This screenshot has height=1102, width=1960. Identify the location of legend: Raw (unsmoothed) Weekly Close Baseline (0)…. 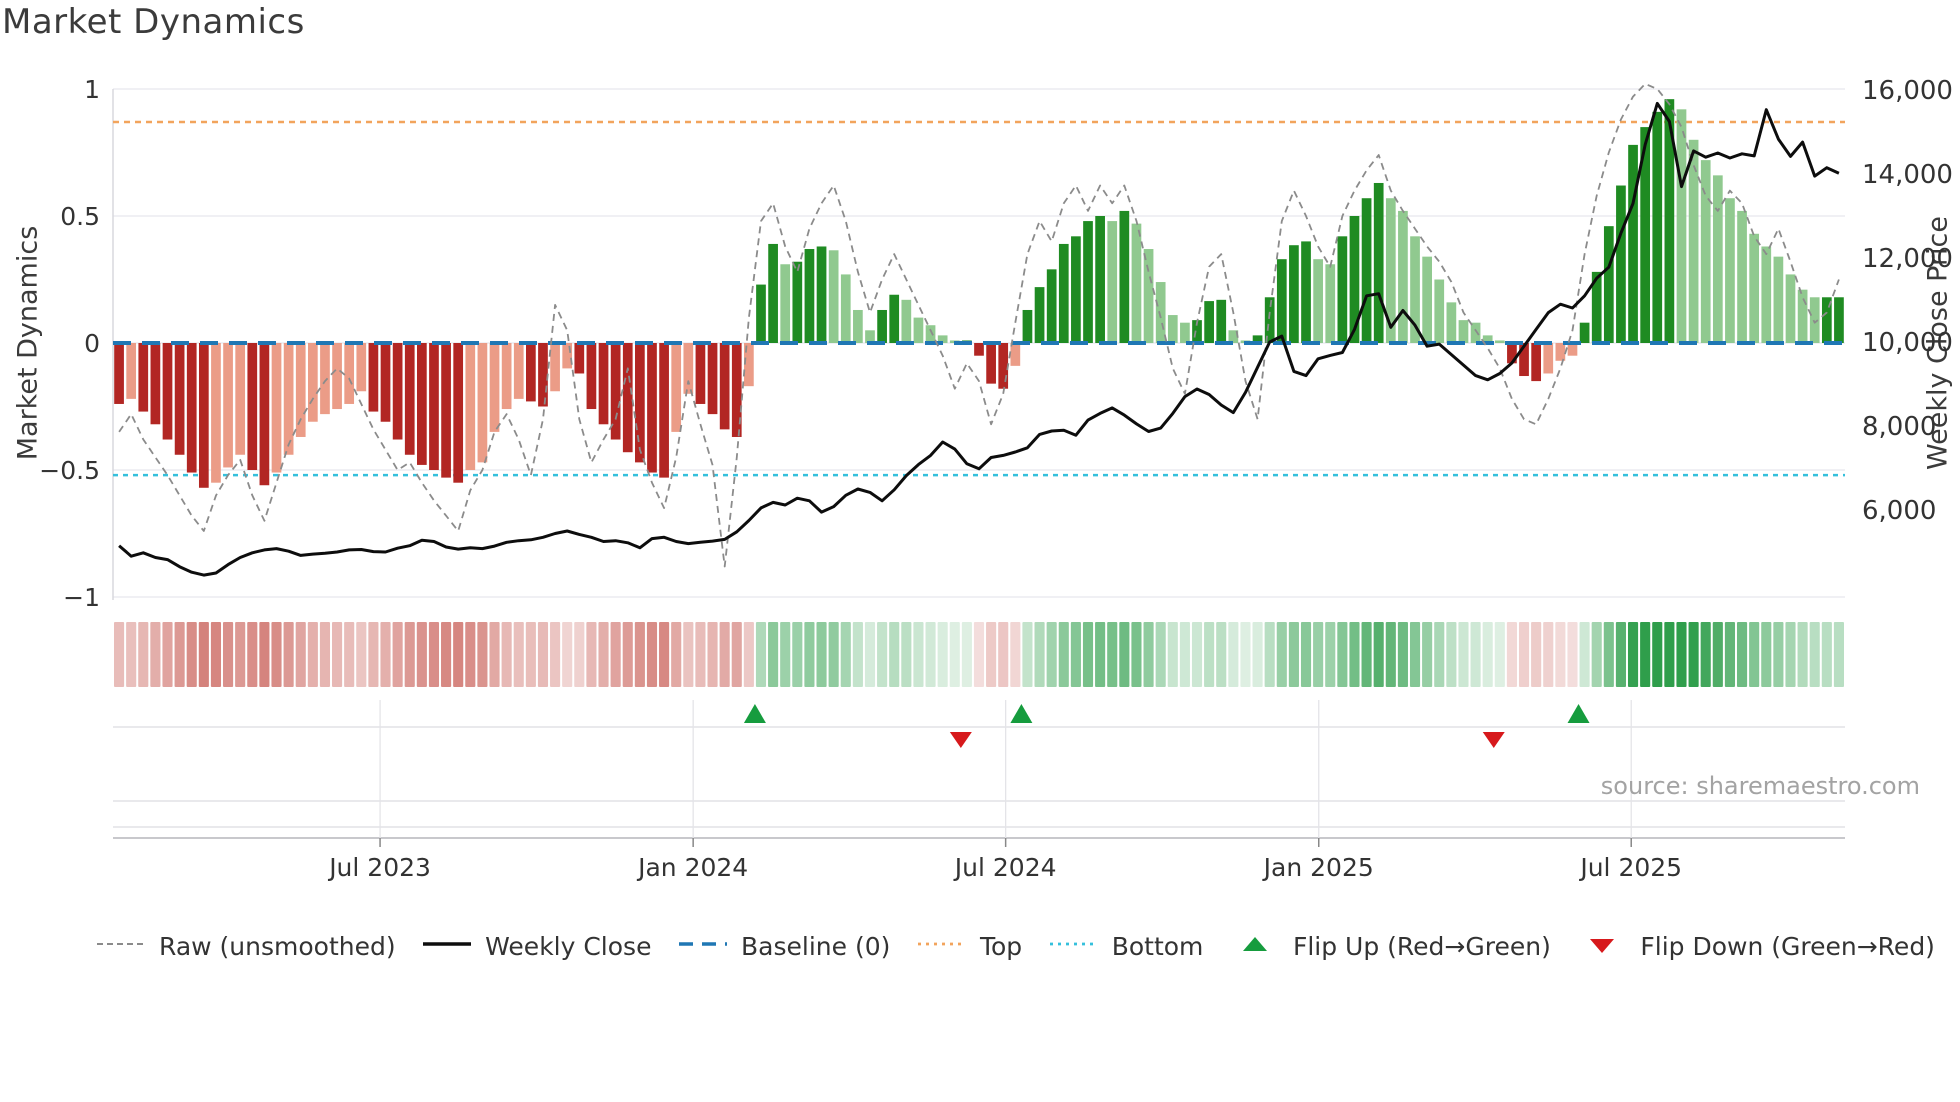
(1015, 946).